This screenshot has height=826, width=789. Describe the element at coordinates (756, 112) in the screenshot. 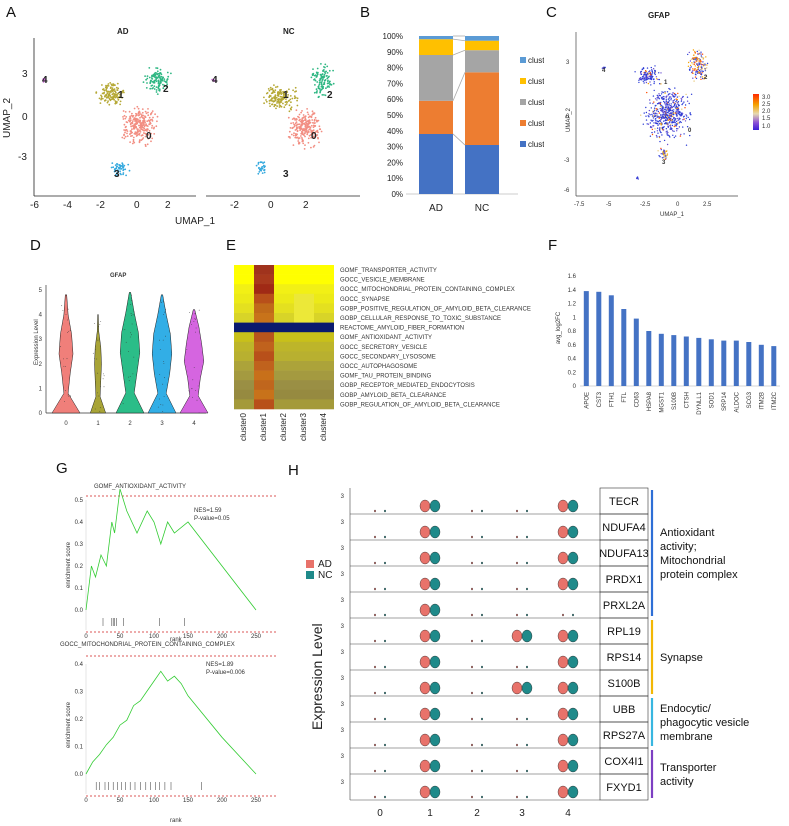

I see `color-scale-bar` at that location.